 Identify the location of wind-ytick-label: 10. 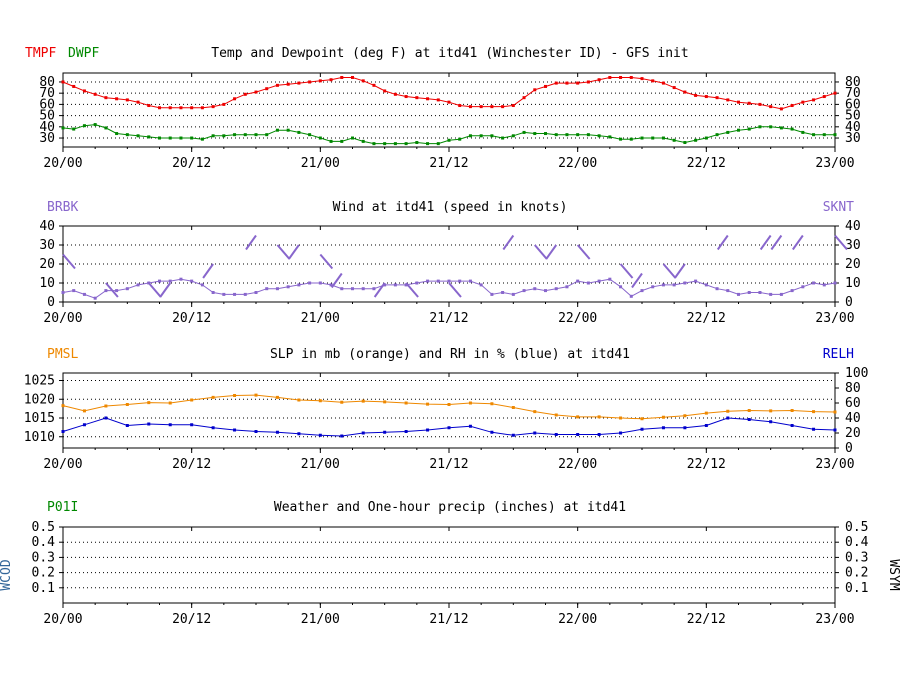
(47, 283).